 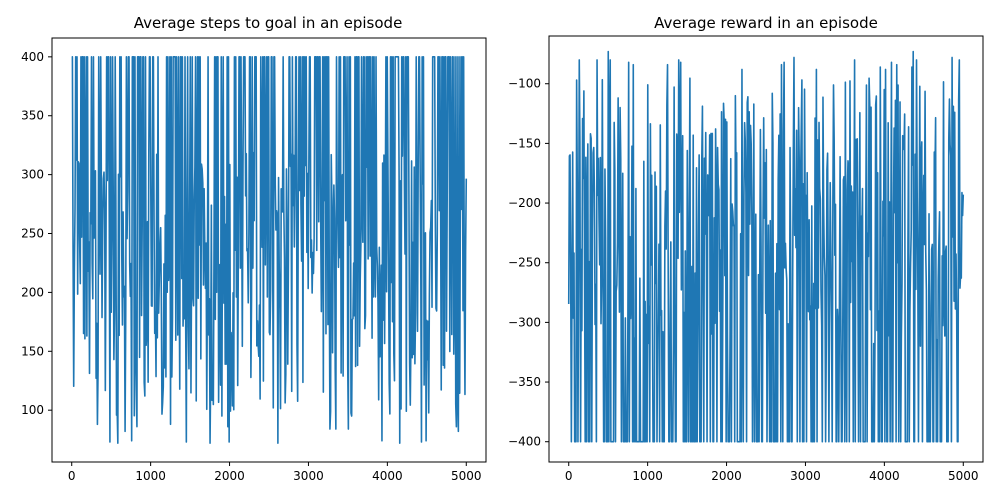 What do you see at coordinates (268, 23) in the screenshot?
I see `steps-chart-title: Average steps to goal in an episode` at bounding box center [268, 23].